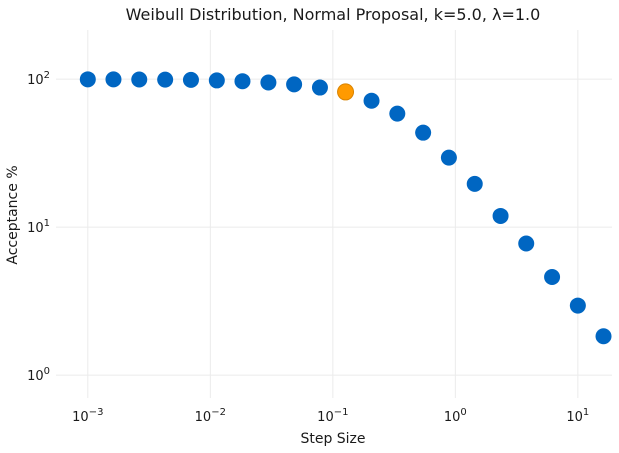  What do you see at coordinates (455, 416) in the screenshot?
I see `x-tick-label-3: 10⁰` at bounding box center [455, 416].